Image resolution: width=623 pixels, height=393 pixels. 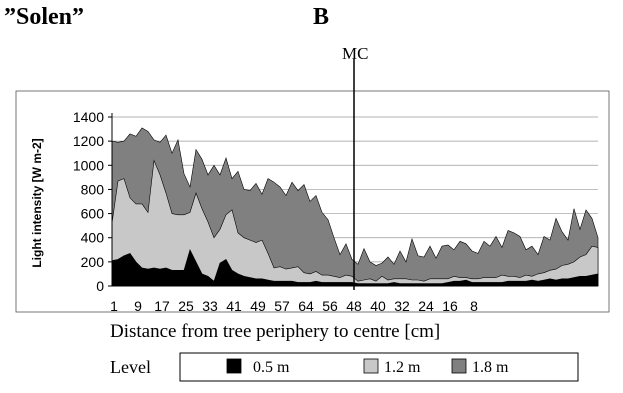 What do you see at coordinates (355, 267) in the screenshot?
I see `series-area-0-5m` at bounding box center [355, 267].